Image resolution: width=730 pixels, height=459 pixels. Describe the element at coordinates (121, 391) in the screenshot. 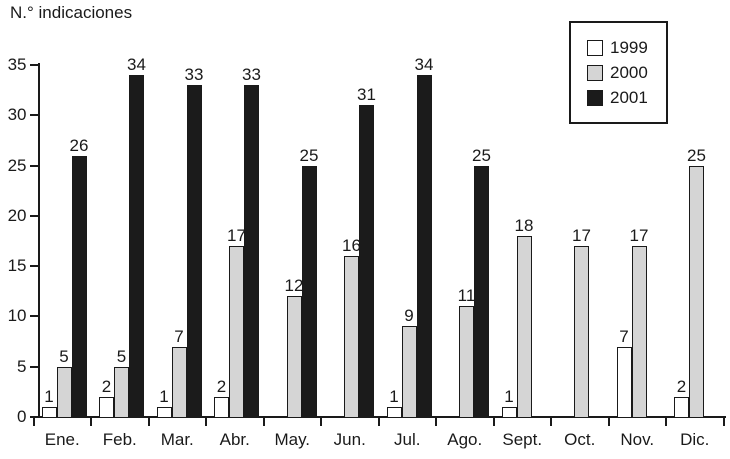

I see `bar-2000-feb` at that location.